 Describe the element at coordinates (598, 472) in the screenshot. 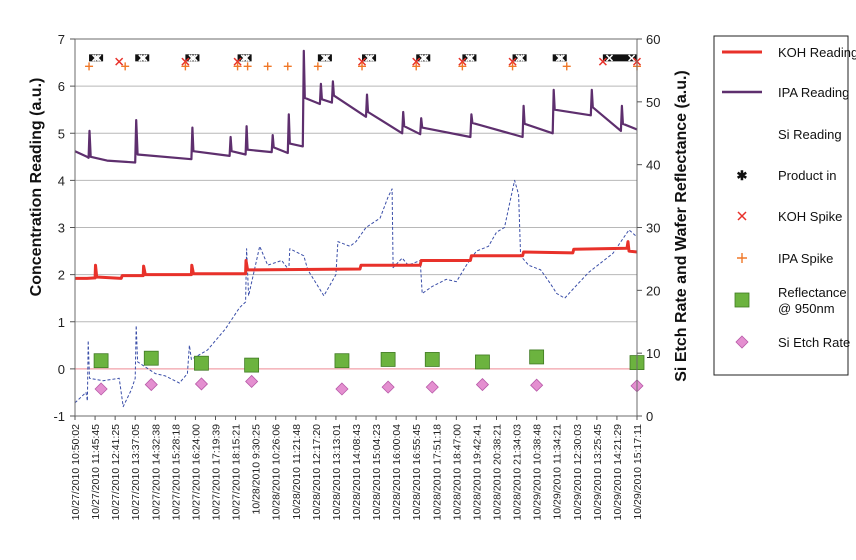

I see `x-tick-label: 10/29/2010 13:25:45` at that location.